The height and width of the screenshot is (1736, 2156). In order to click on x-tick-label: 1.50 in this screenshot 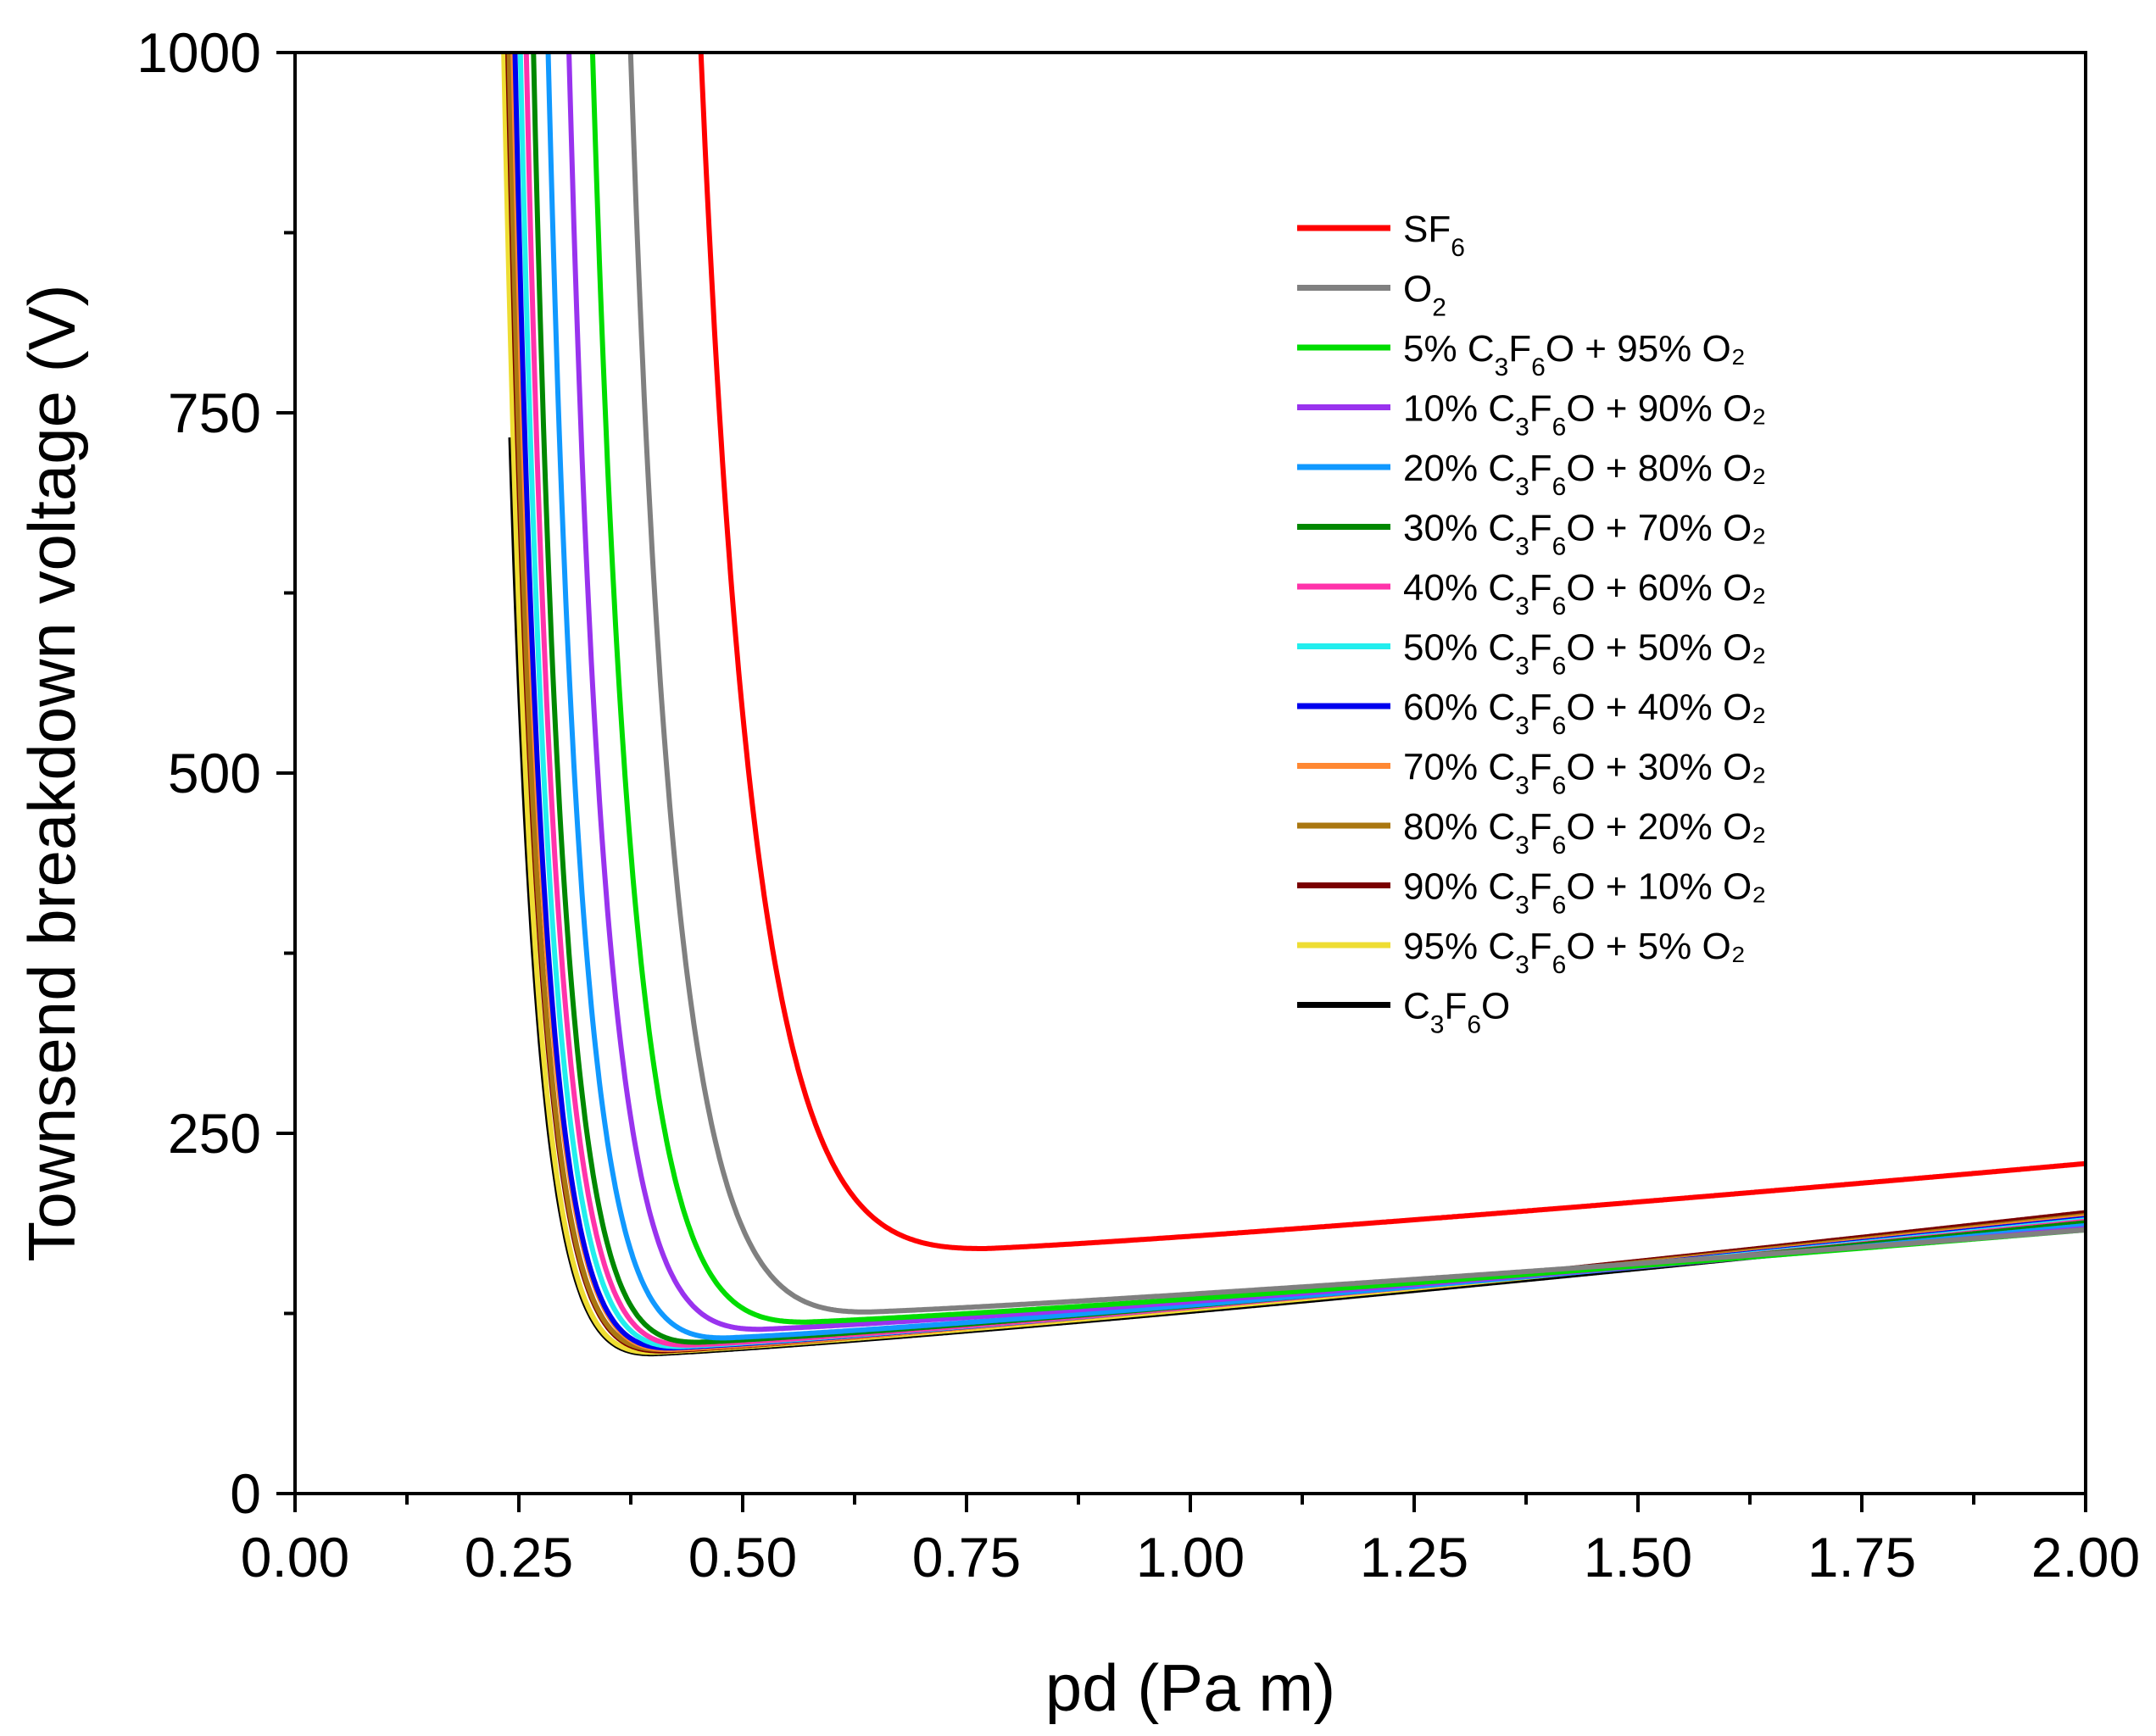, I will do `click(1638, 1557)`.